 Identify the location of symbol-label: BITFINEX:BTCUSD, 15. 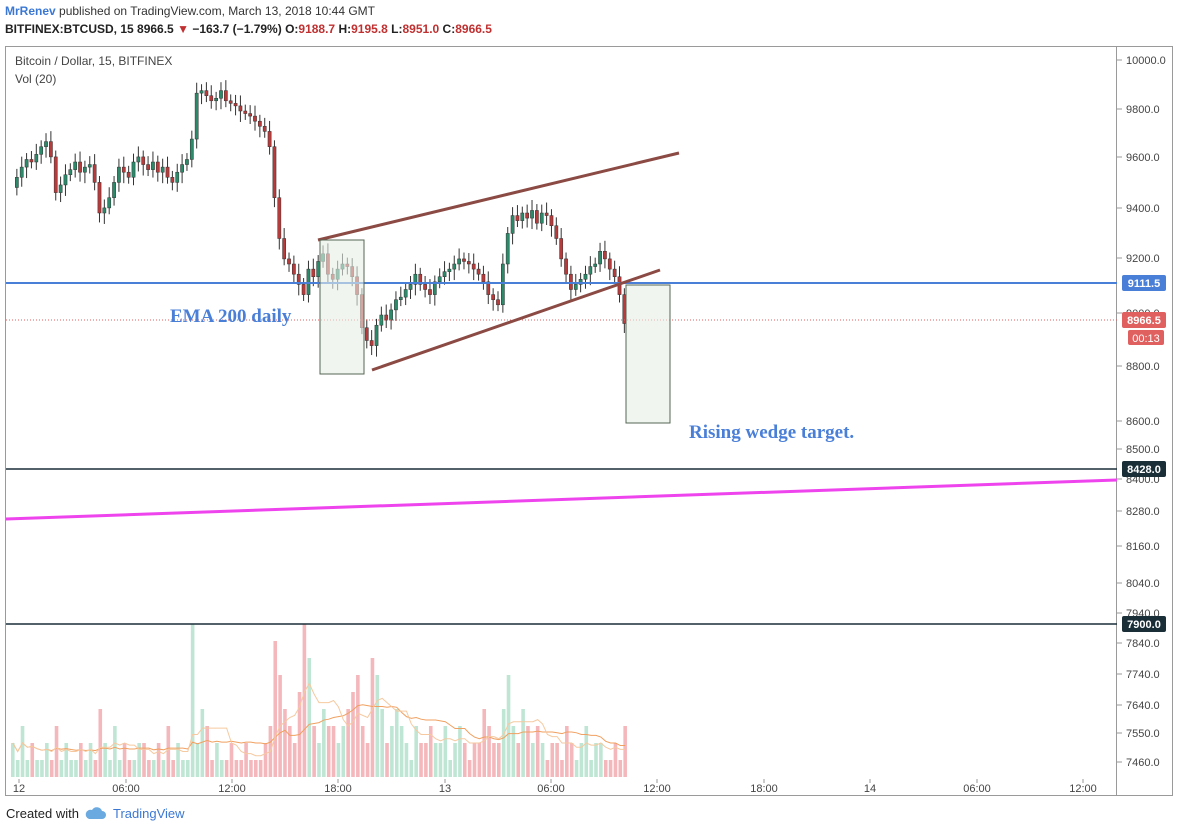
(69, 29).